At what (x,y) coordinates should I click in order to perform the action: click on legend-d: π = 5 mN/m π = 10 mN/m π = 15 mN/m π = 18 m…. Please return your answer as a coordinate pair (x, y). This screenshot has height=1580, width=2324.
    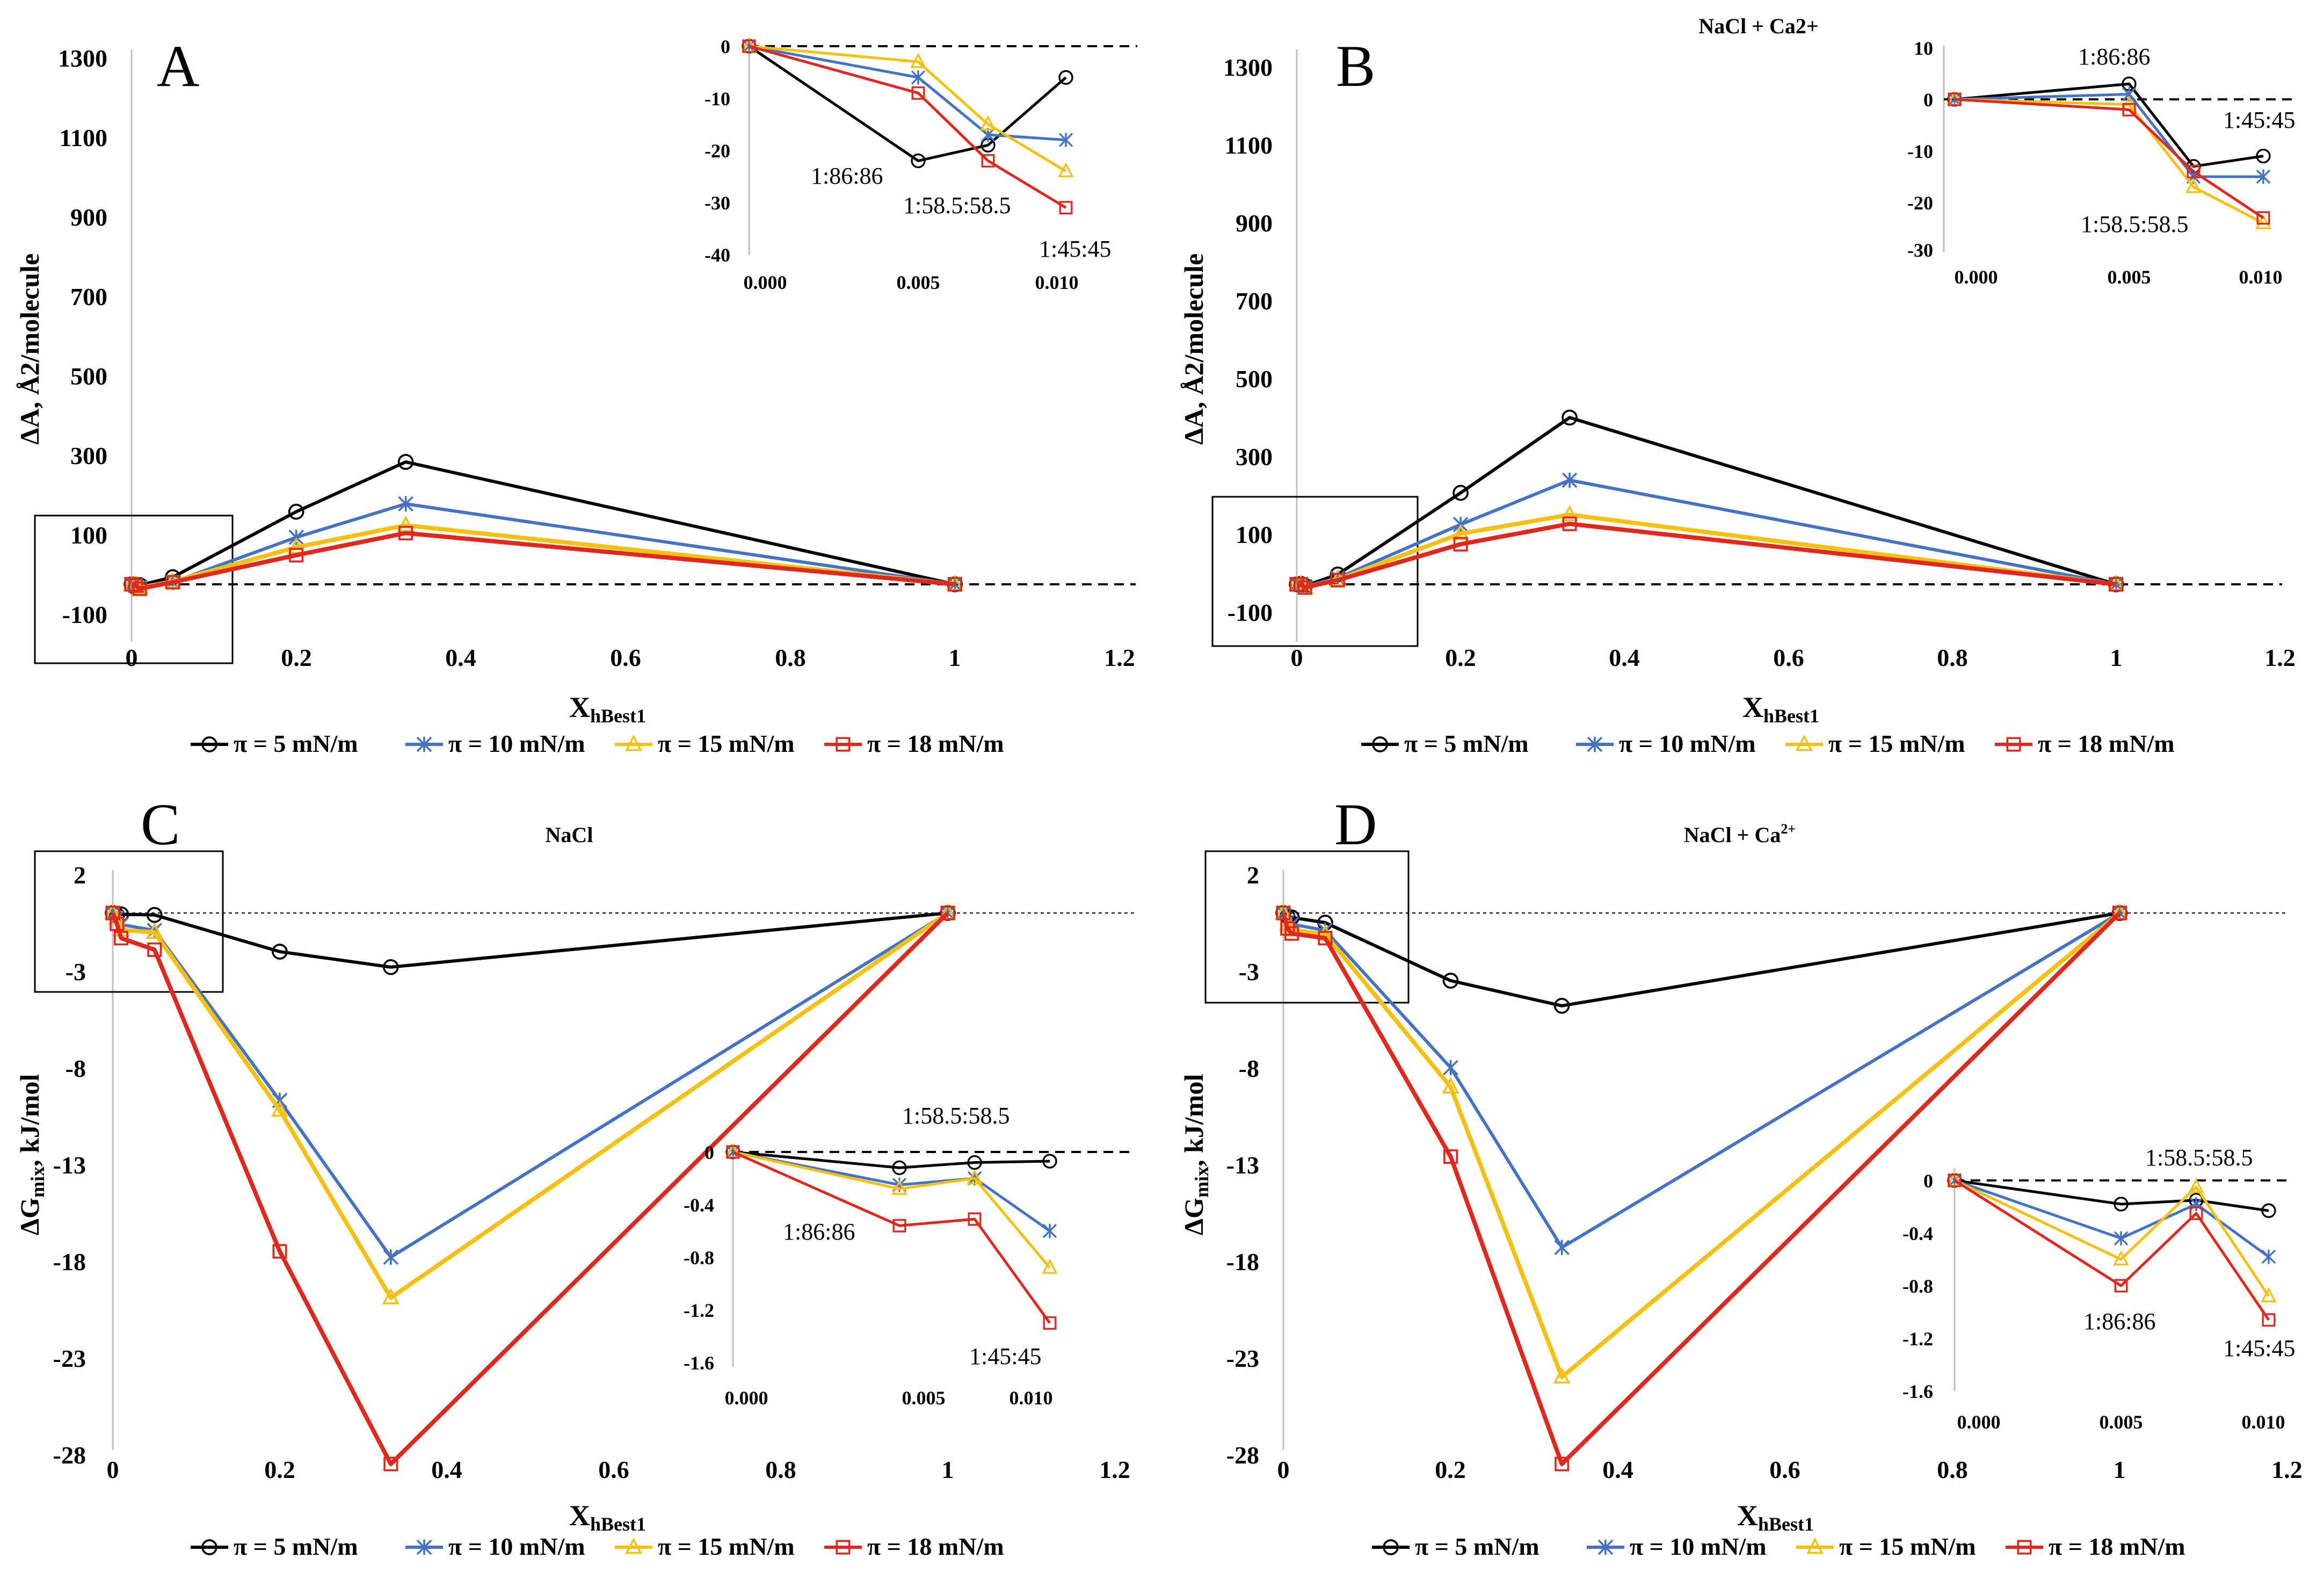
    Looking at the image, I should click on (1779, 1546).